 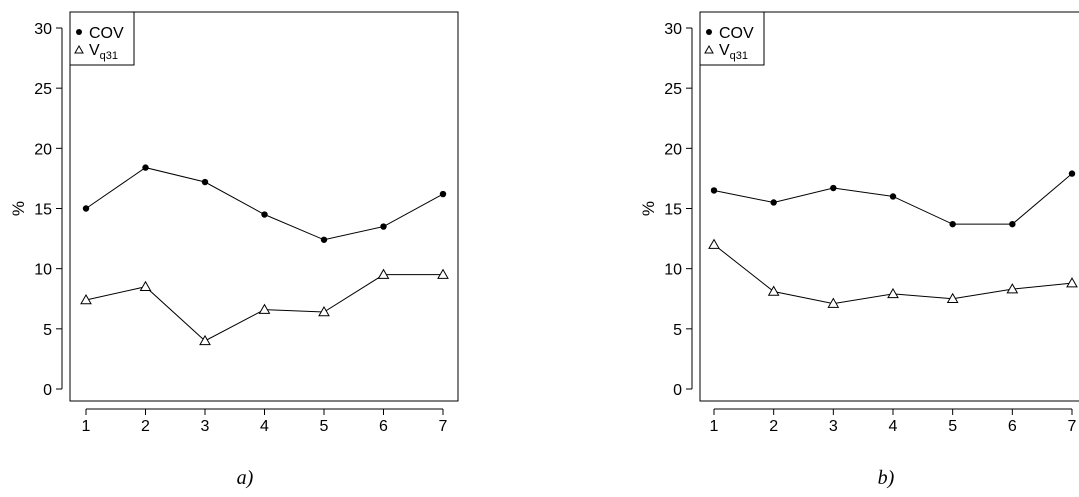 I want to click on panel-caption: b), so click(x=886, y=478).